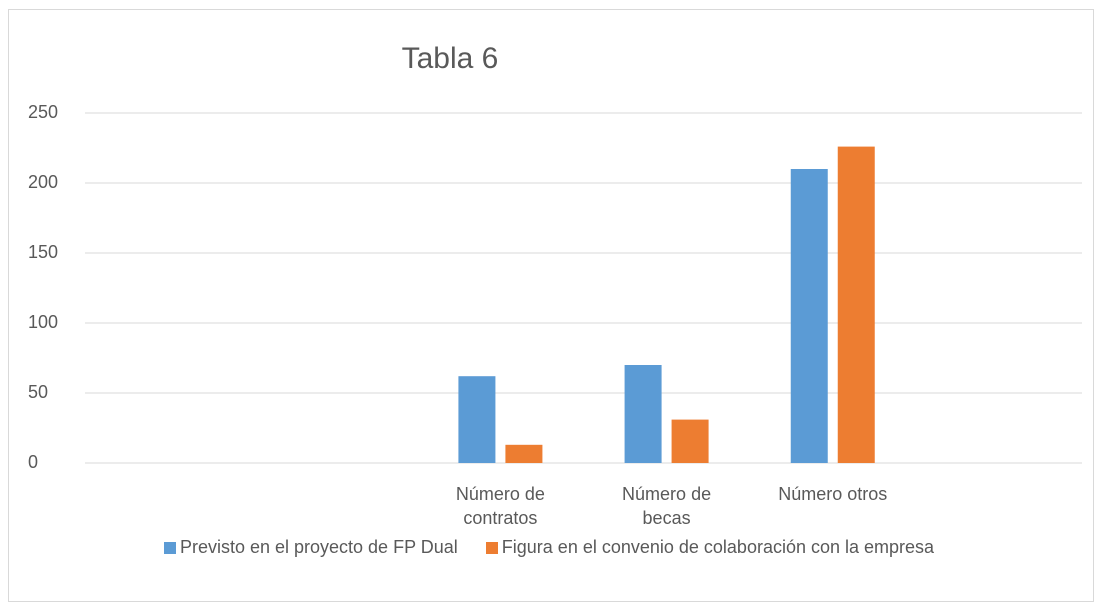 The image size is (1098, 607). I want to click on chart-title: Tabla 6, so click(450, 58).